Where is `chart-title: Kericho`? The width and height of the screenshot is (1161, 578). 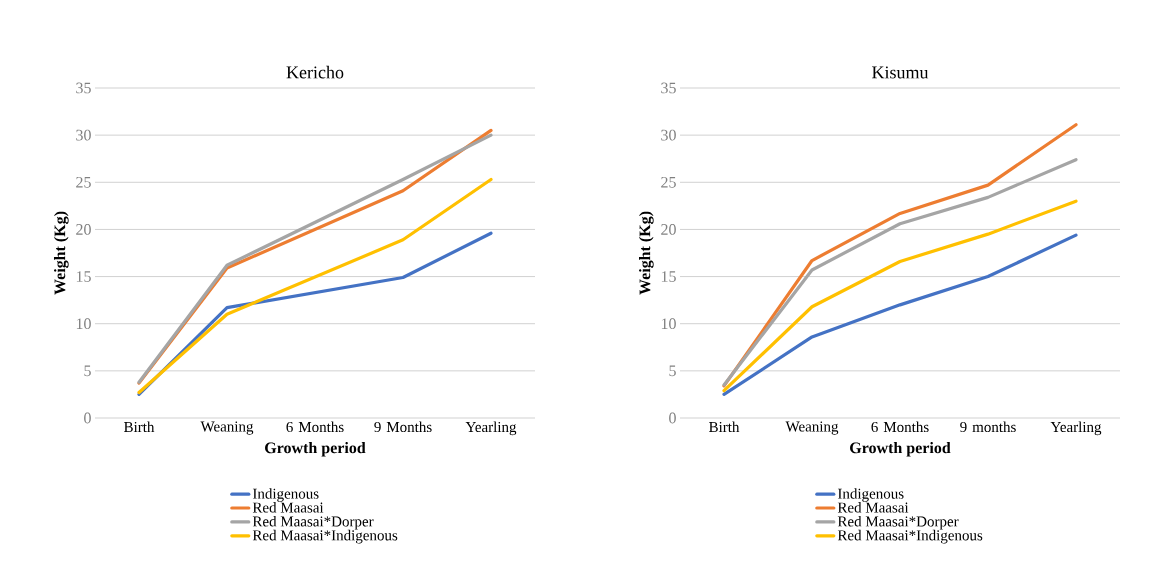
chart-title: Kericho is located at coordinates (315, 72).